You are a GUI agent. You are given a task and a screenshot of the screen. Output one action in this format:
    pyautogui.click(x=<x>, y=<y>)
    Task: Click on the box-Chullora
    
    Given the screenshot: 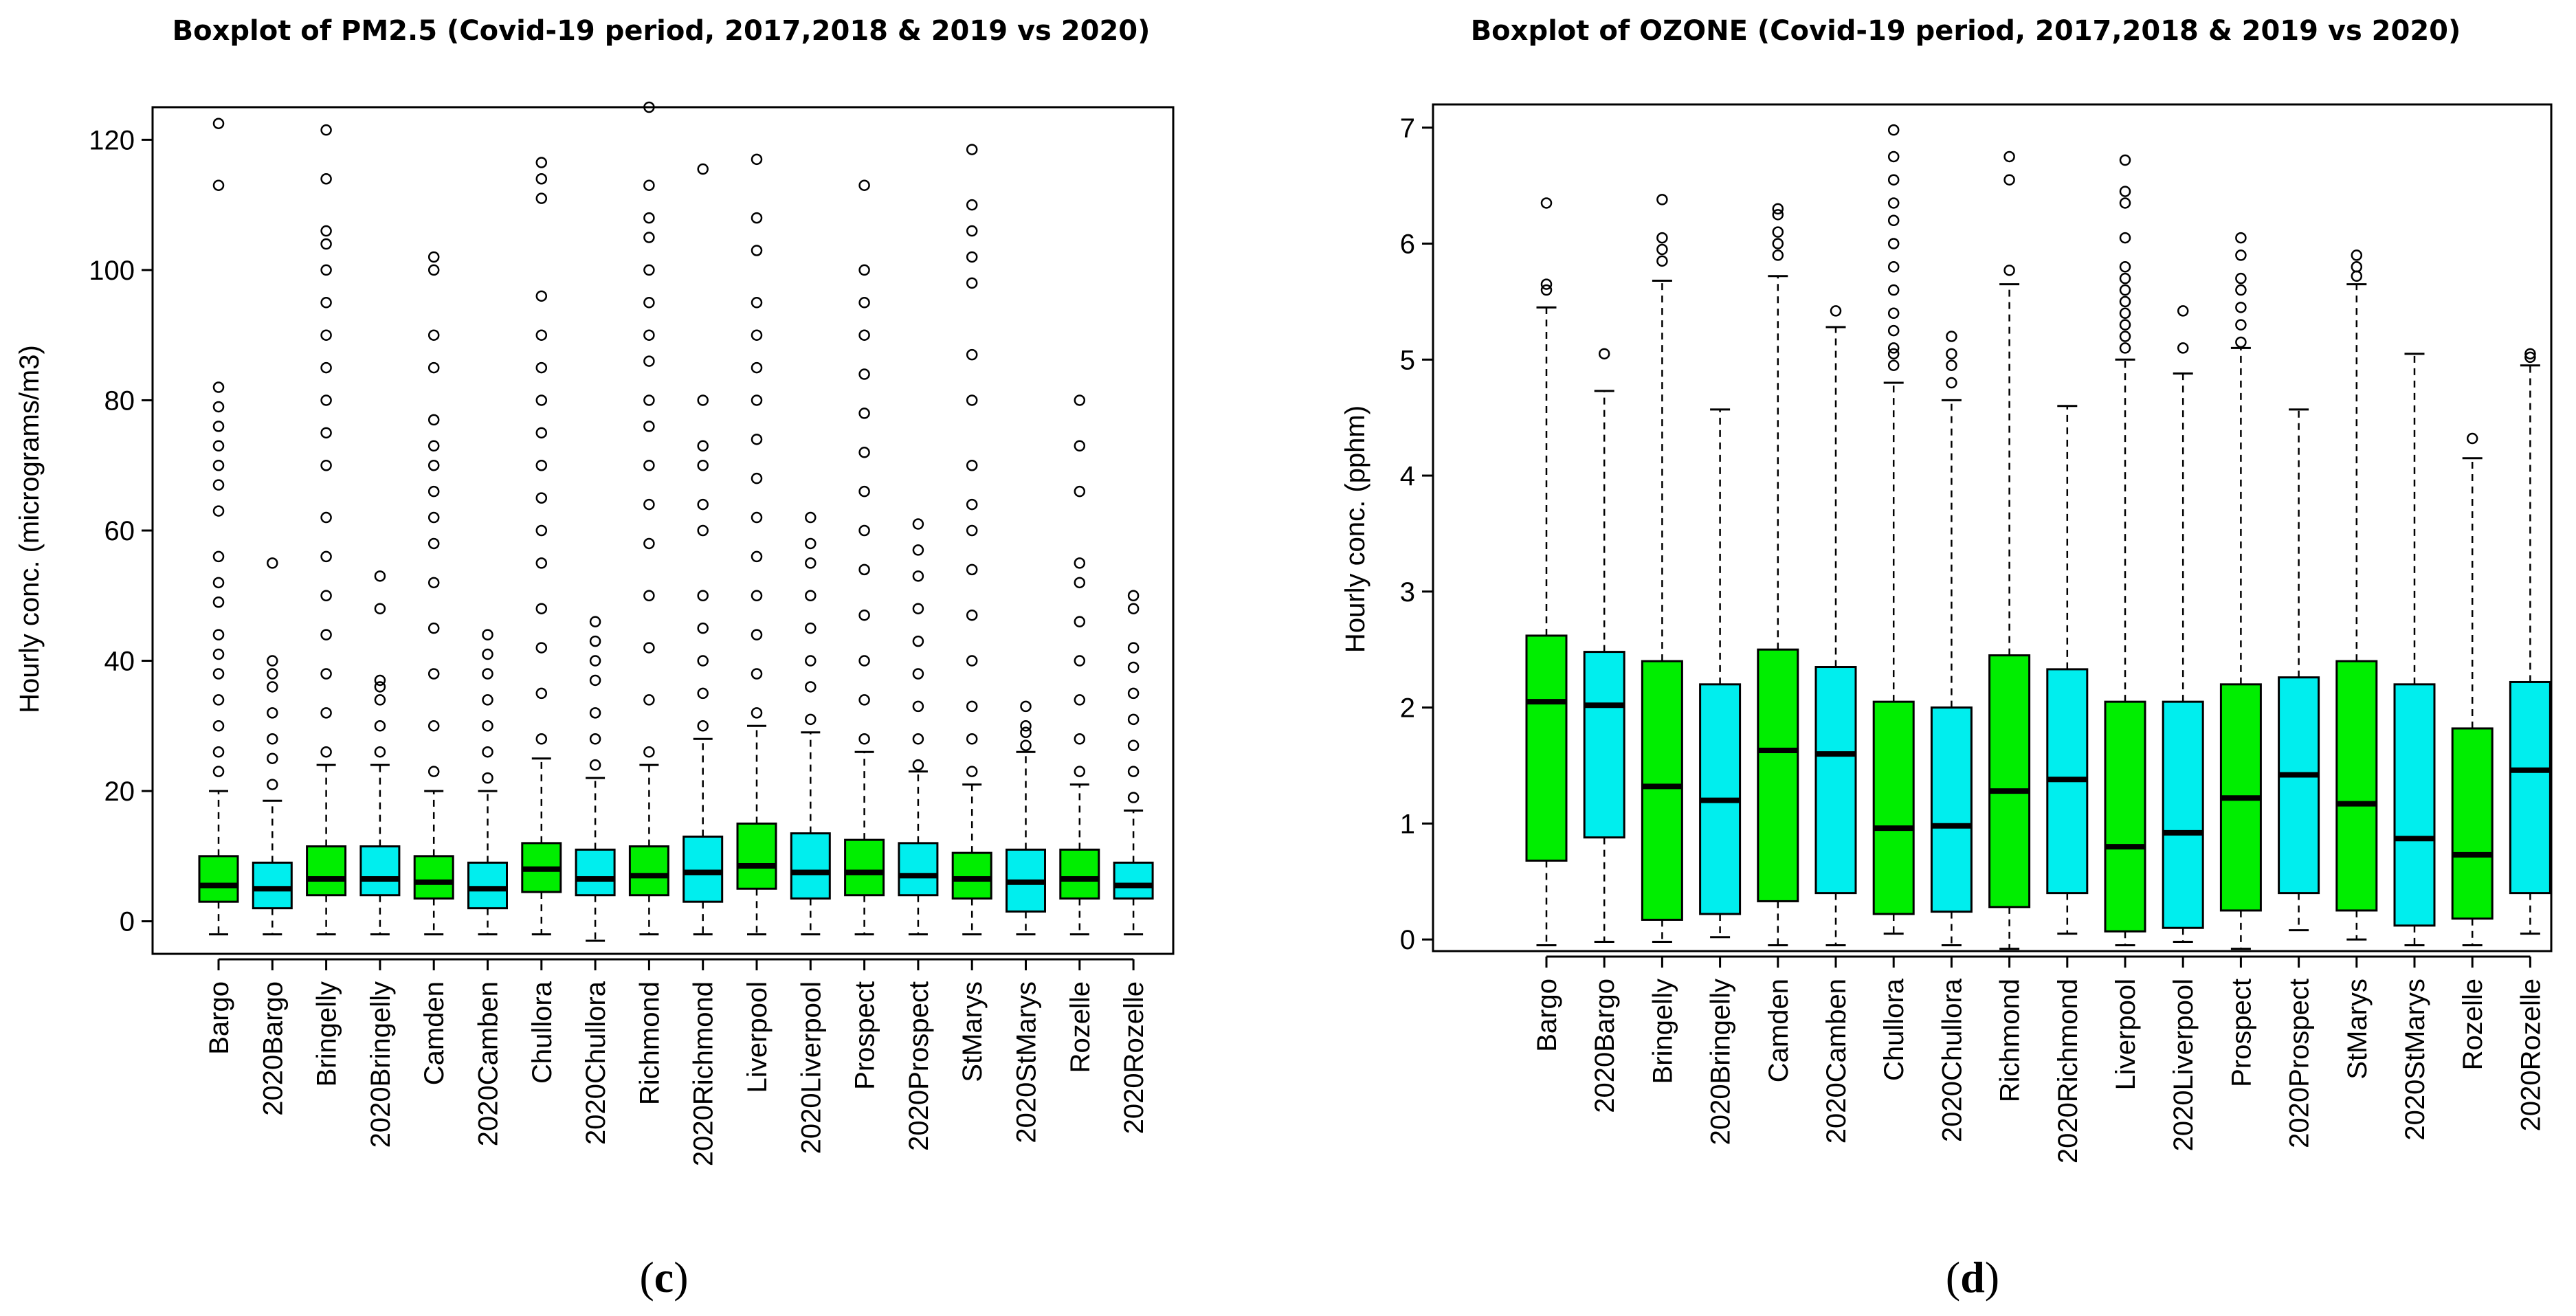 What is the action you would take?
    pyautogui.click(x=541, y=547)
    